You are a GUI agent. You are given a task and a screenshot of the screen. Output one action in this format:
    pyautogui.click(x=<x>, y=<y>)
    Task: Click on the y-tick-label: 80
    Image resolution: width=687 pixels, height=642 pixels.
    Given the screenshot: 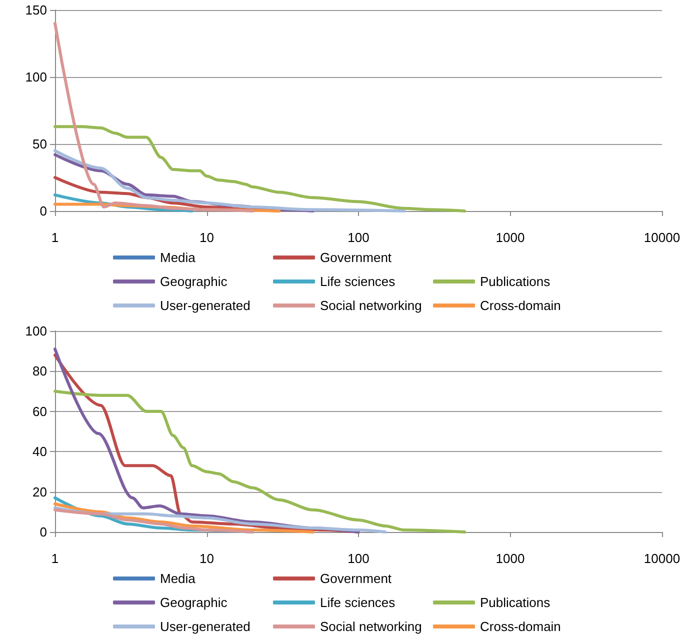 What is the action you would take?
    pyautogui.click(x=39, y=371)
    